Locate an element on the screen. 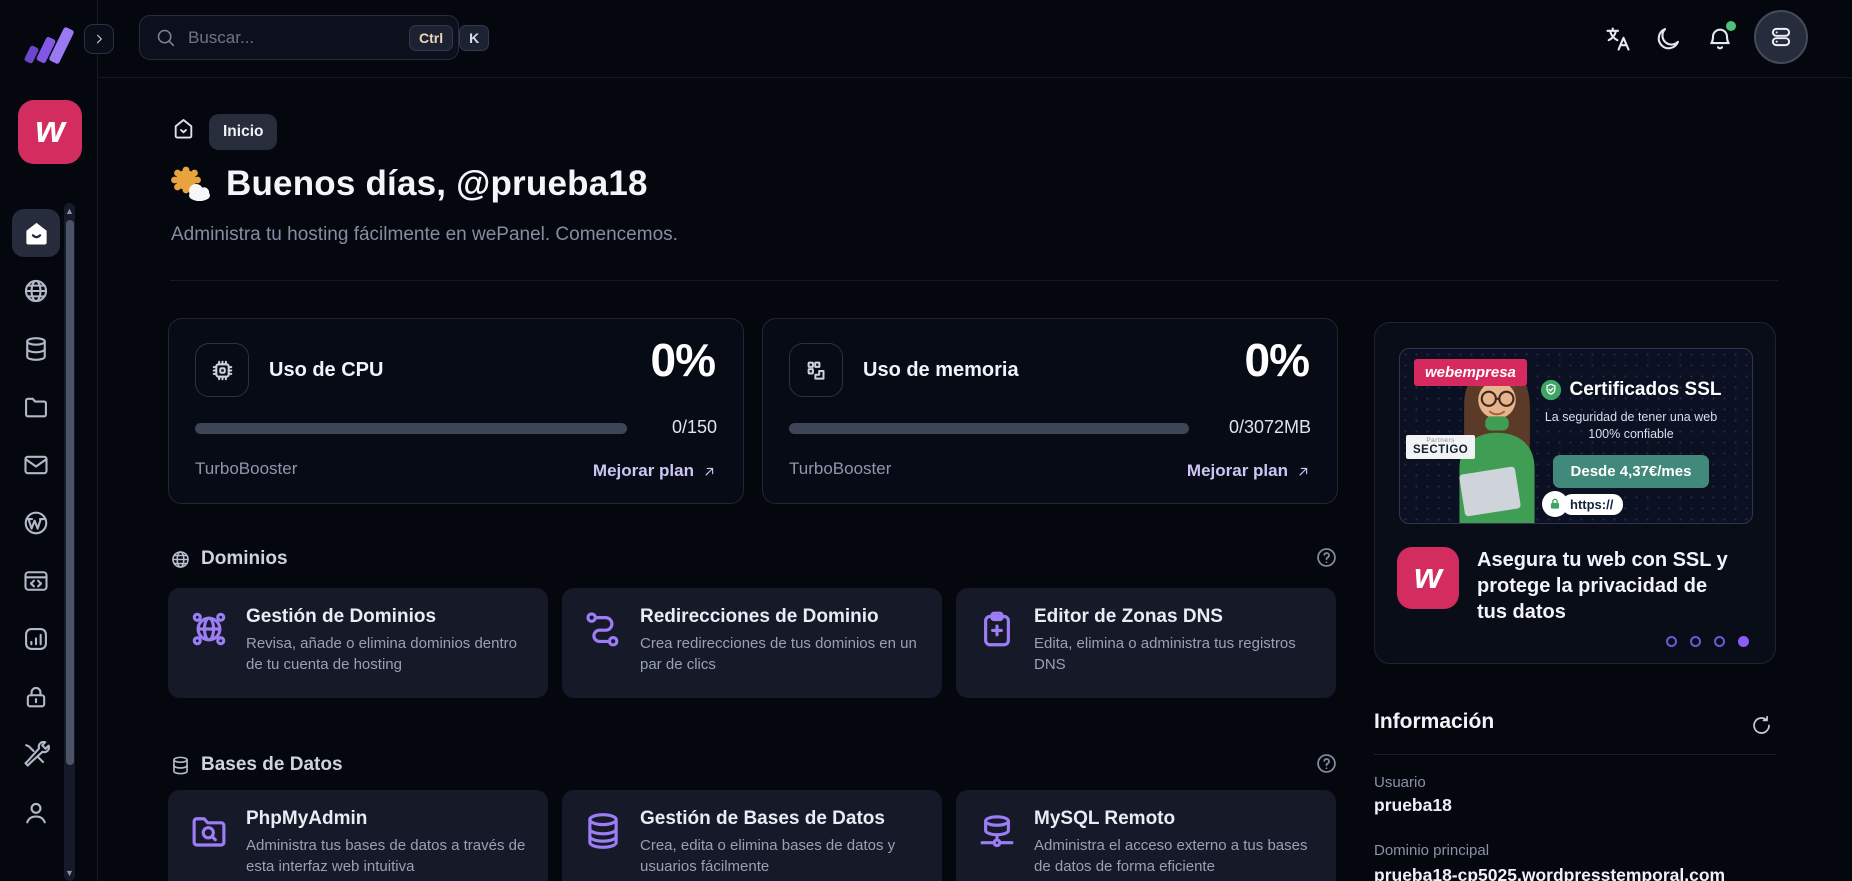 Image resolution: width=1852 pixels, height=881 pixels. sidebar-collapse-button is located at coordinates (99, 39).